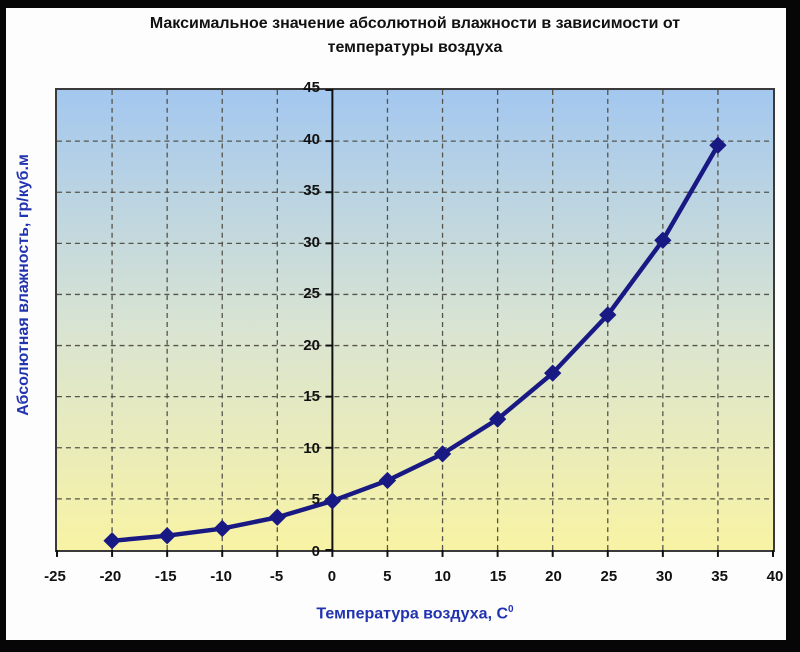 The image size is (800, 652). I want to click on x-tick-label: 20, so click(553, 576).